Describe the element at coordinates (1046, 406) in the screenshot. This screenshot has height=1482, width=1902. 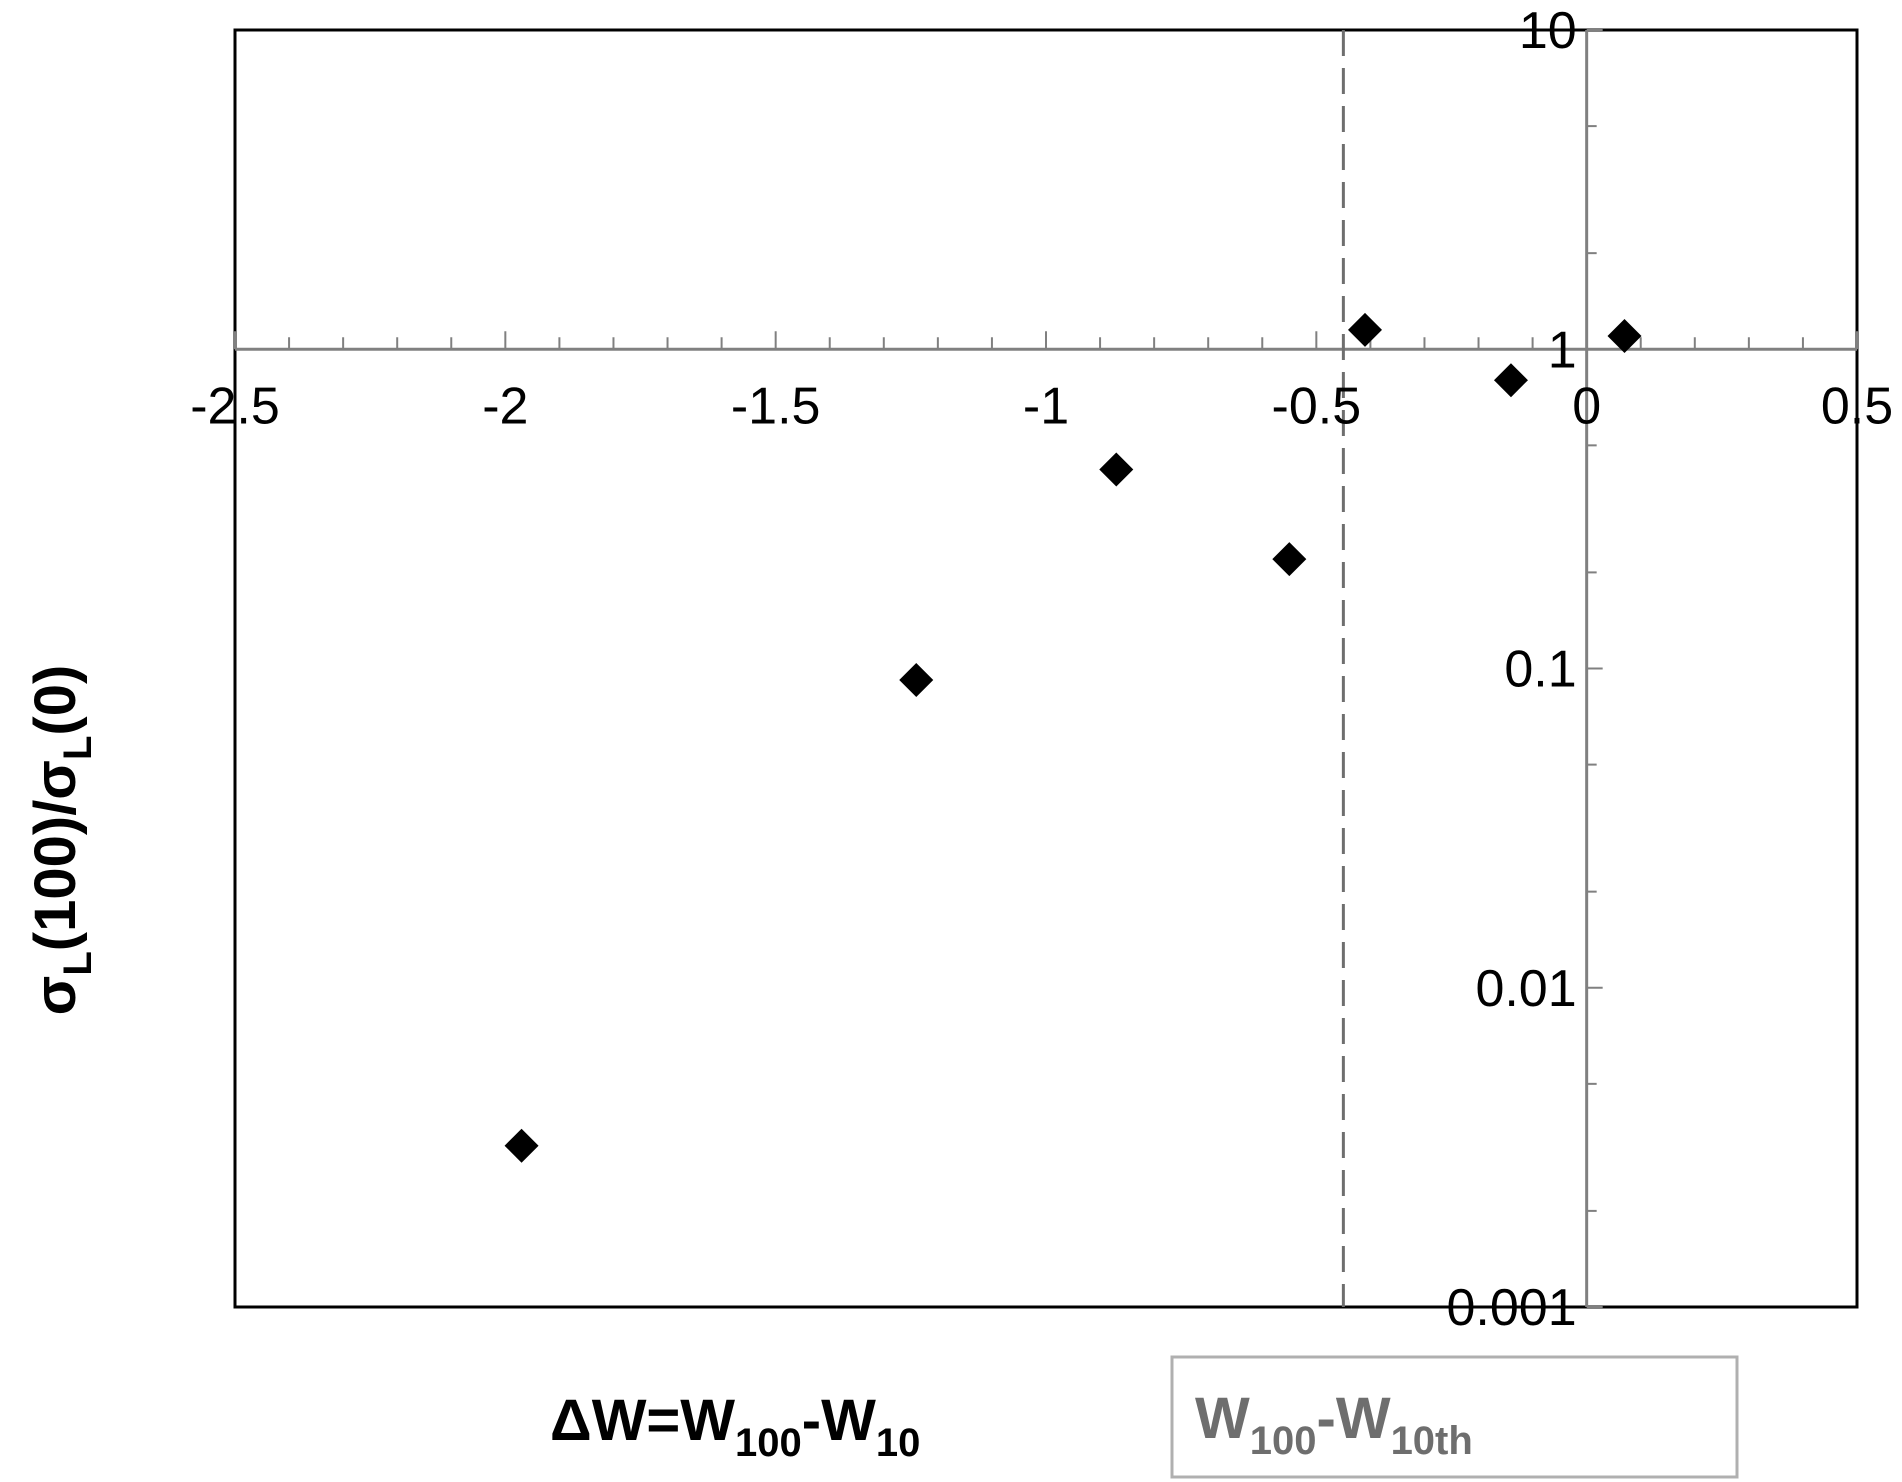
I see `x-tick-label: -1` at that location.